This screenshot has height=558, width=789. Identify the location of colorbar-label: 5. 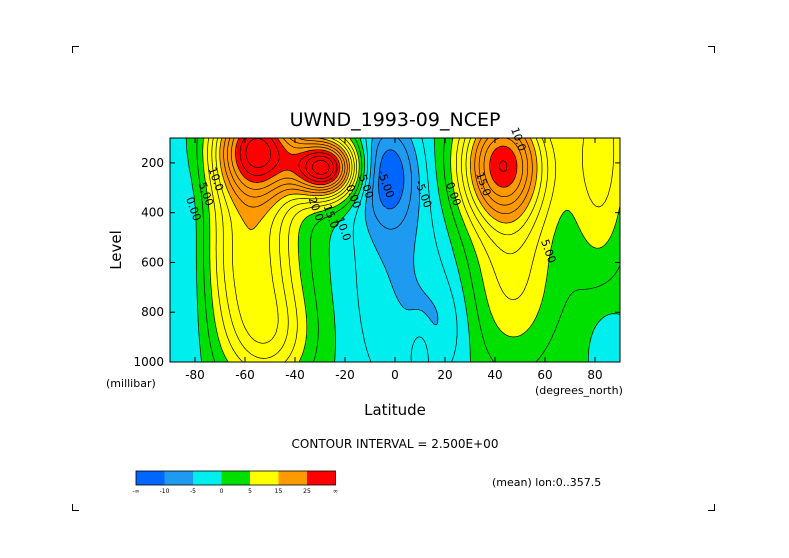
(250, 491).